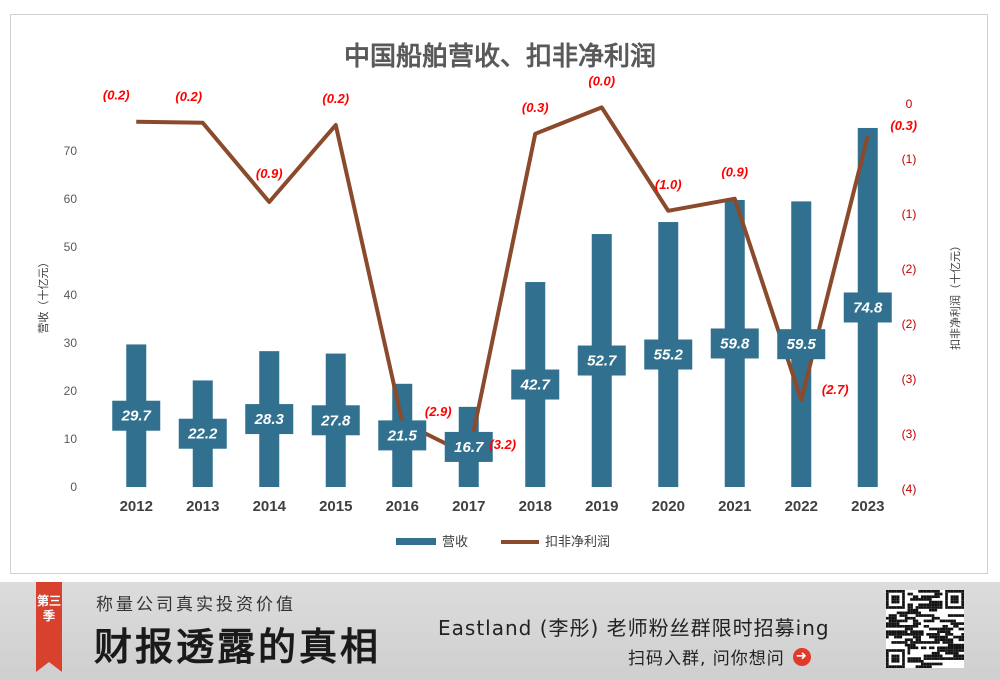  What do you see at coordinates (835, 389) in the screenshot?
I see `profit-data-label: (2.7)` at bounding box center [835, 389].